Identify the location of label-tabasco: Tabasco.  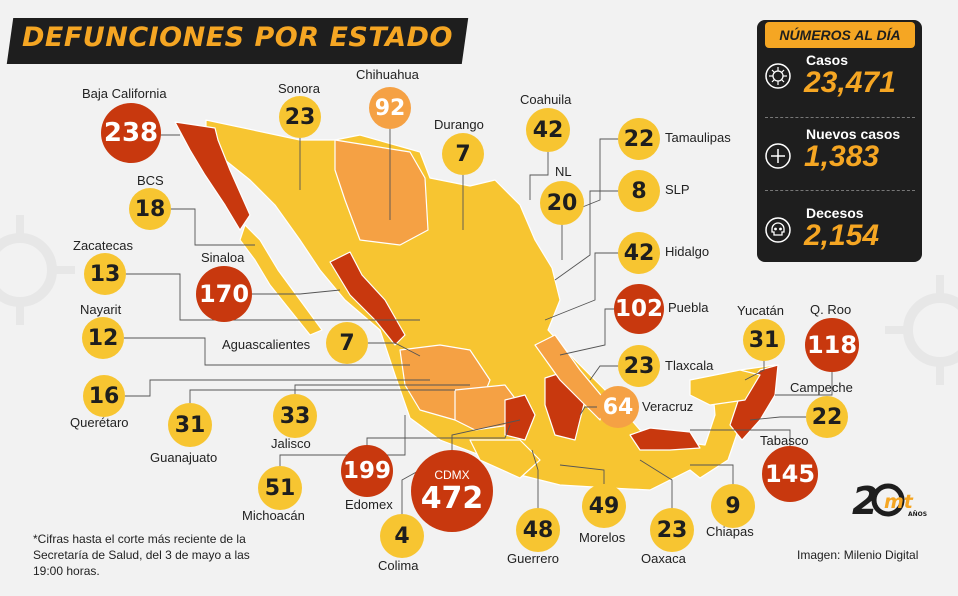
(784, 440).